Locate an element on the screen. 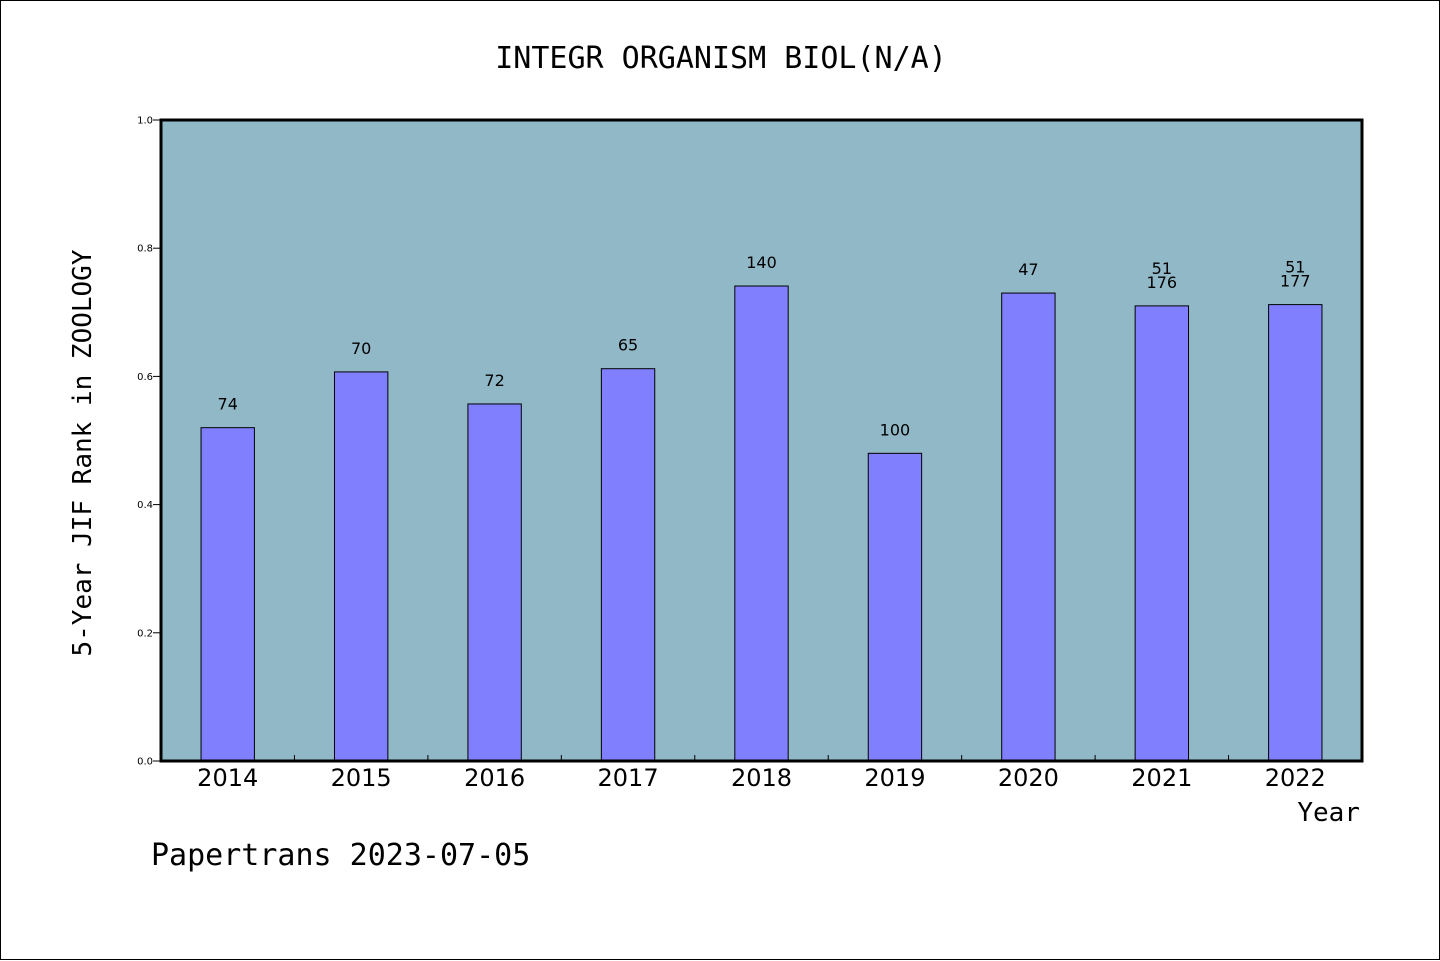 This screenshot has width=1440, height=961. bar-2019 is located at coordinates (895, 607).